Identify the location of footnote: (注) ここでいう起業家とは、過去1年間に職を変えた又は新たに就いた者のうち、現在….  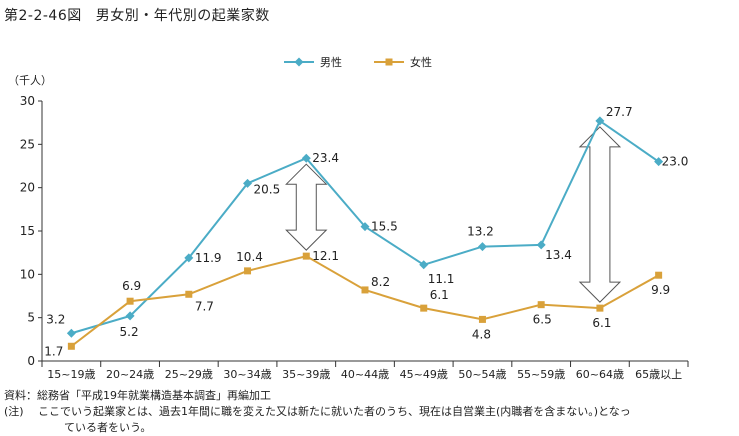
(317, 420).